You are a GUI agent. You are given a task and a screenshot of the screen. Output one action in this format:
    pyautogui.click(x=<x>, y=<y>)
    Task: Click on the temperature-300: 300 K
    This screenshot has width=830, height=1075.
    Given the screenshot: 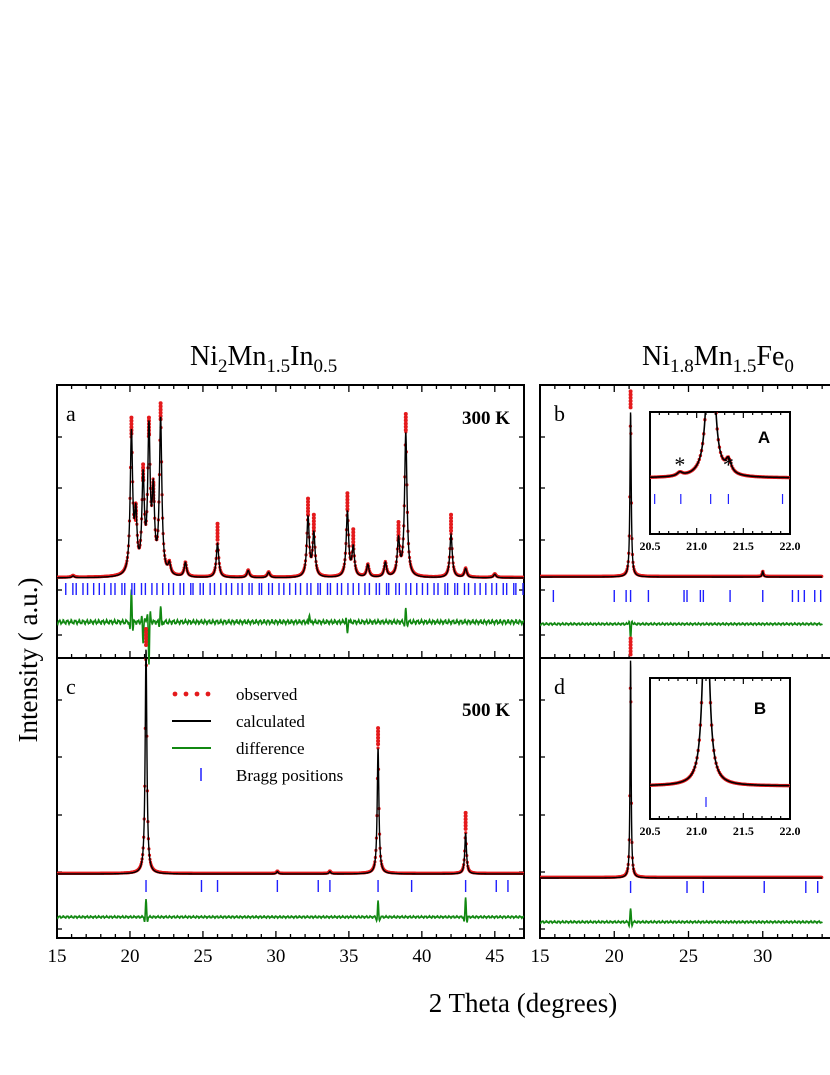 What is the action you would take?
    pyautogui.click(x=486, y=418)
    